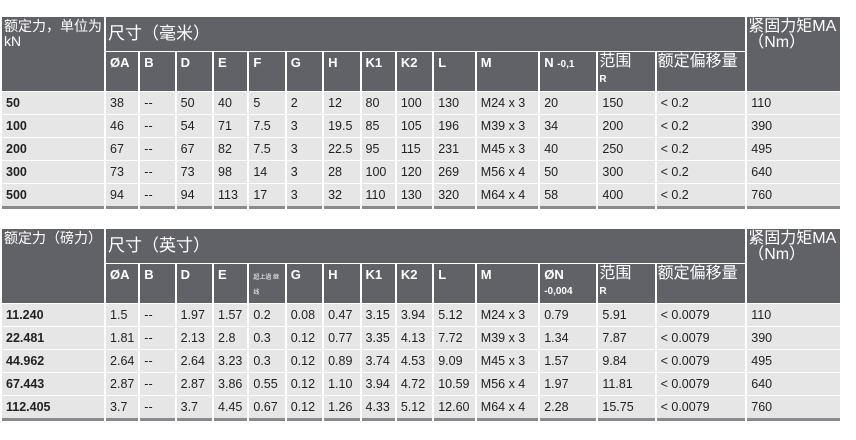 The height and width of the screenshot is (440, 856). I want to click on column-header: K1, so click(378, 283).